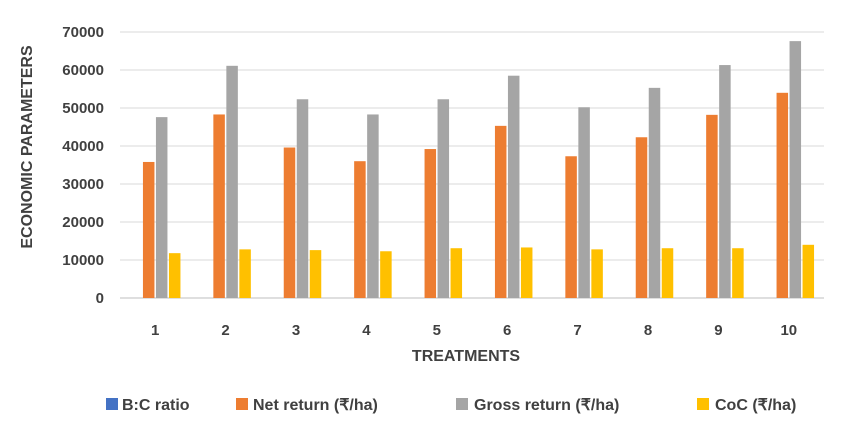 The image size is (843, 423). Describe the element at coordinates (83, 222) in the screenshot. I see `y-tick-label: 20000` at that location.